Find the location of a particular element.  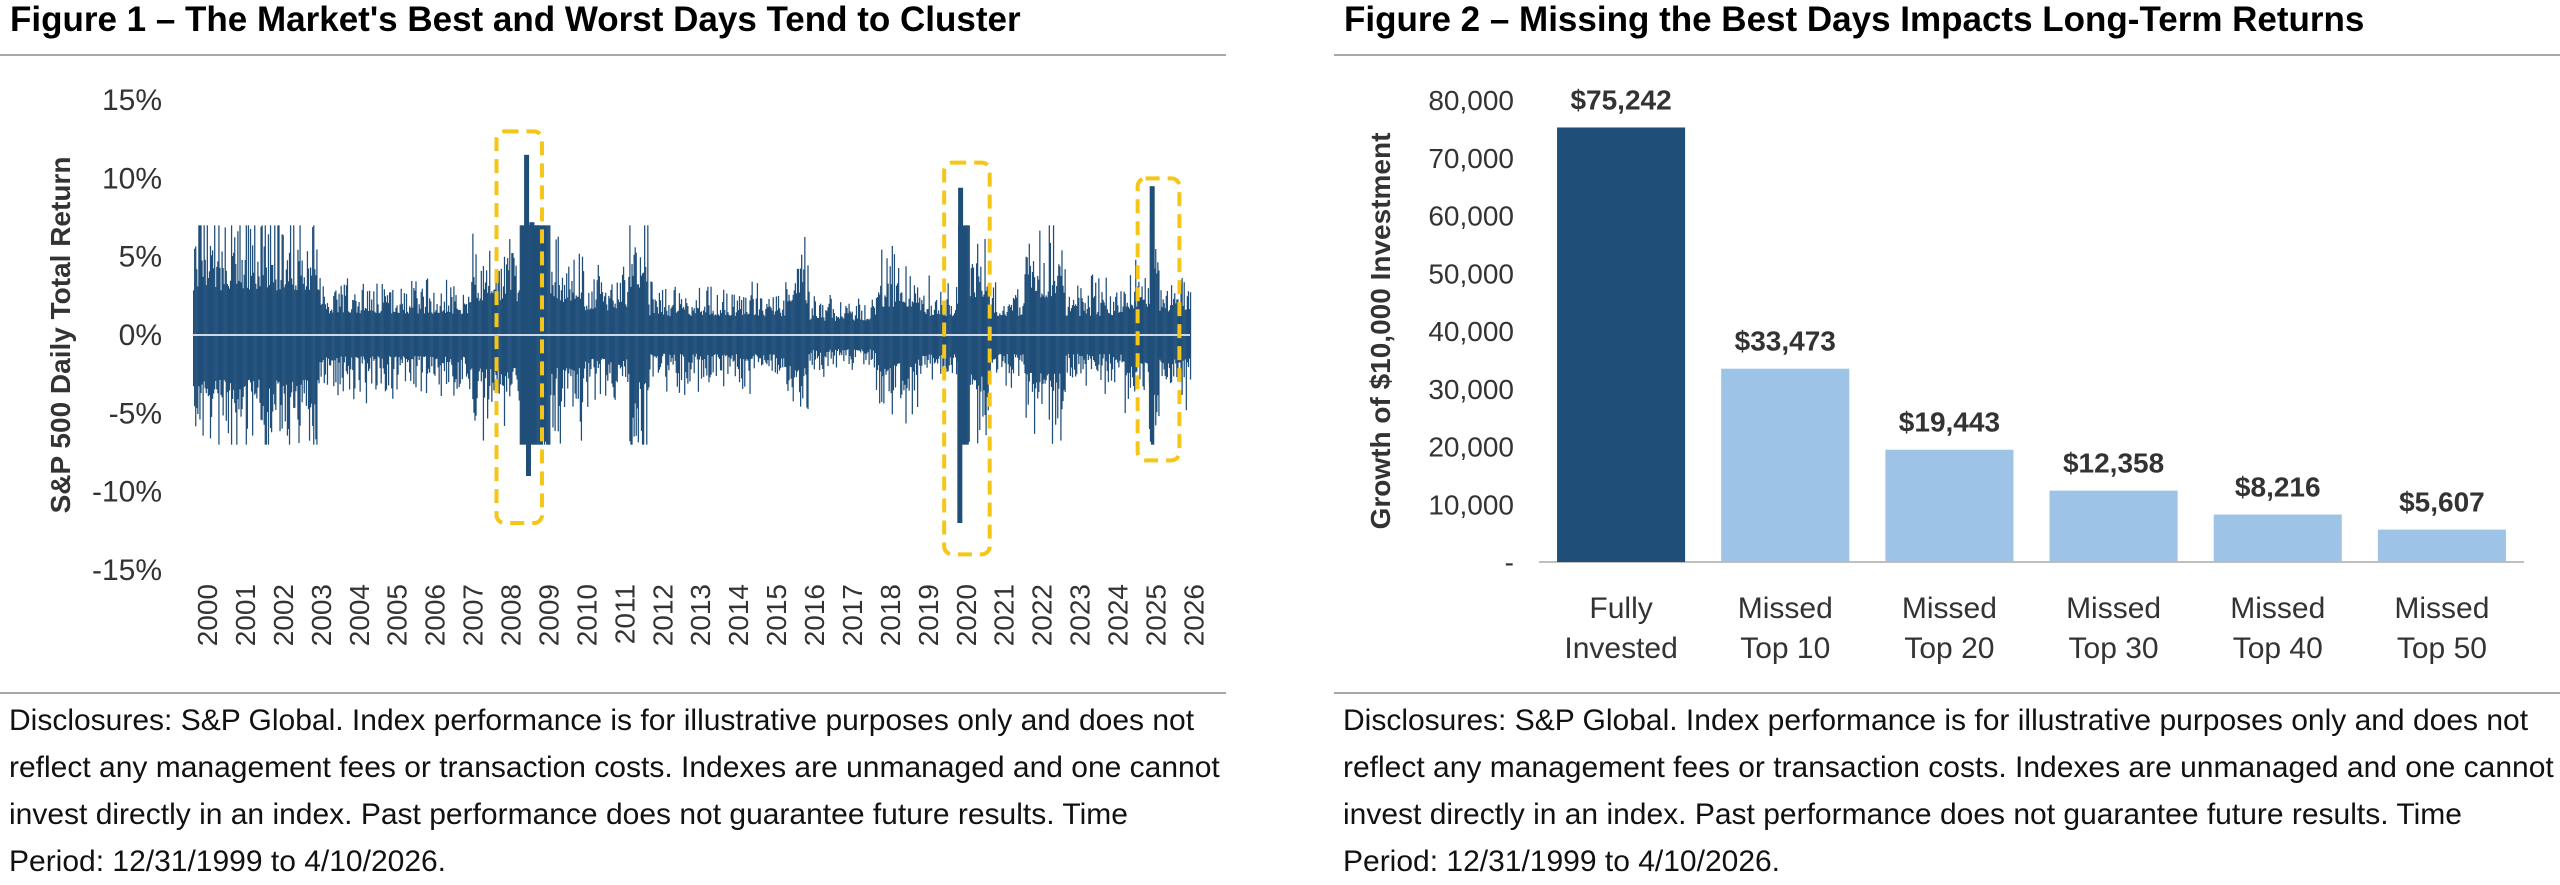

x-tick-label: 2009 is located at coordinates (548, 615).